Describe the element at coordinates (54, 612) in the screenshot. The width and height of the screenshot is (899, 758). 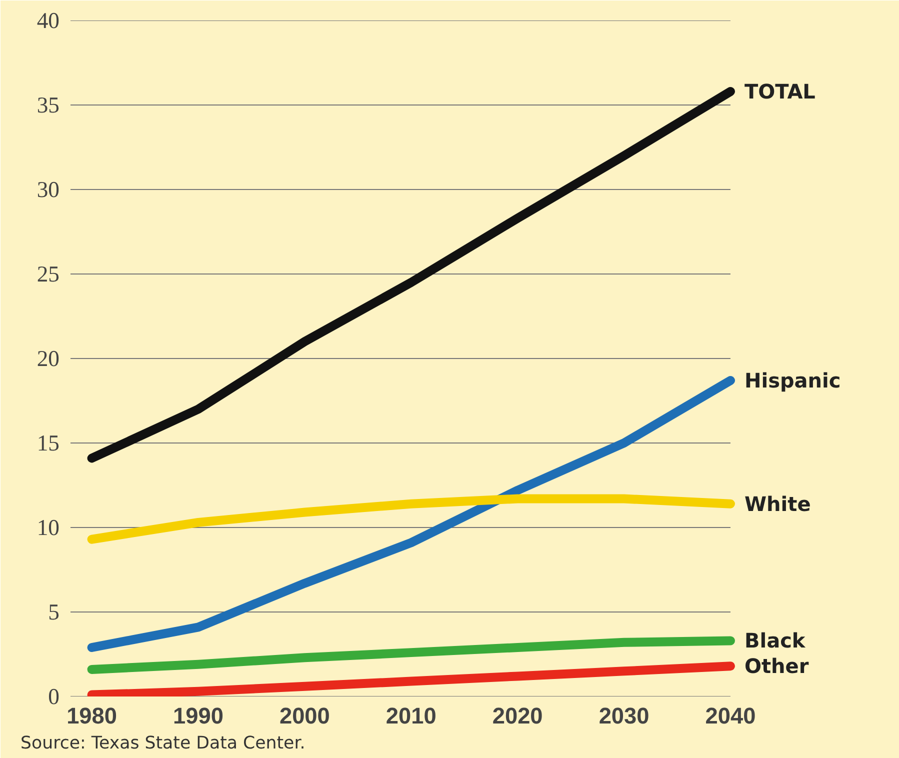
I see `y-tick-label: 5` at that location.